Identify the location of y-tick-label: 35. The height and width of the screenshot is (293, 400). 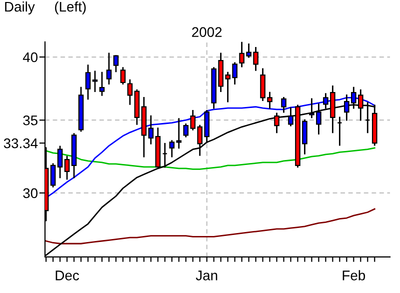
(30, 120).